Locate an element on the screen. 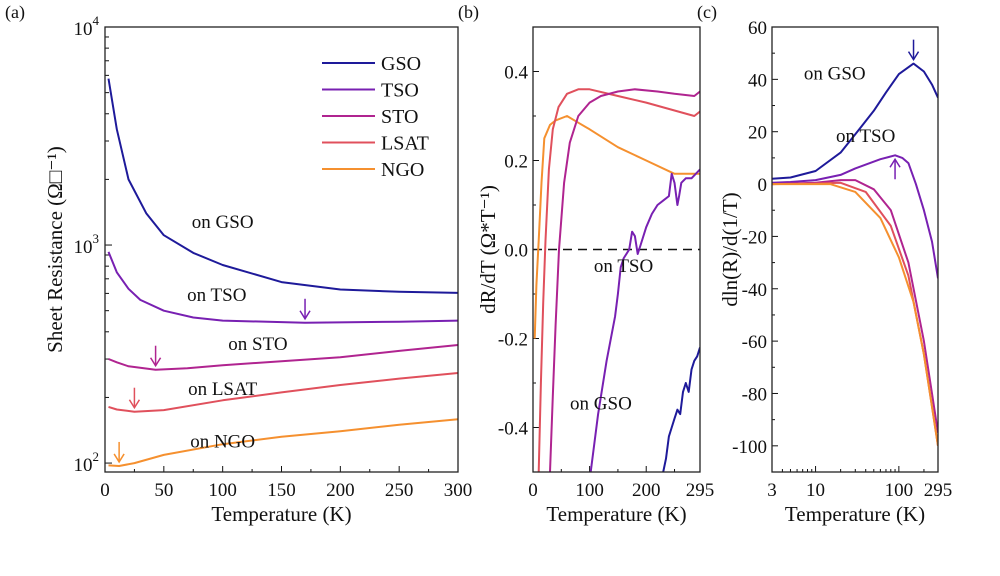  svg-text: TSO is located at coordinates (400, 91).